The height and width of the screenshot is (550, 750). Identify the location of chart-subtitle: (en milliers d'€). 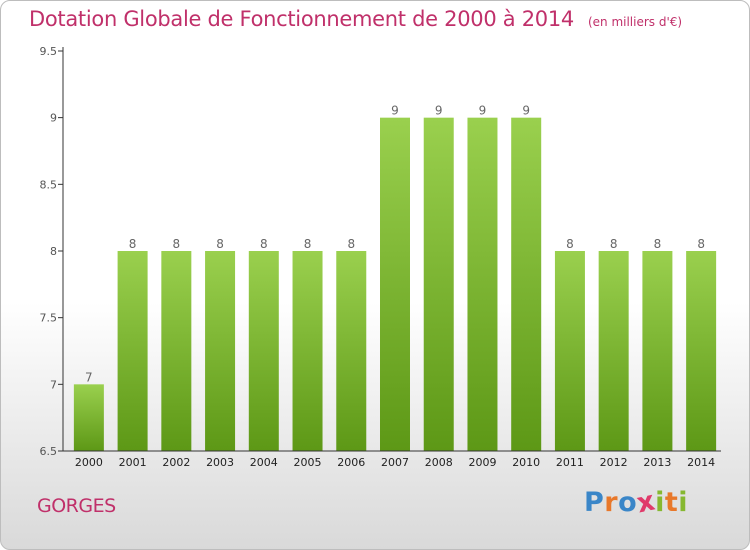
(635, 22).